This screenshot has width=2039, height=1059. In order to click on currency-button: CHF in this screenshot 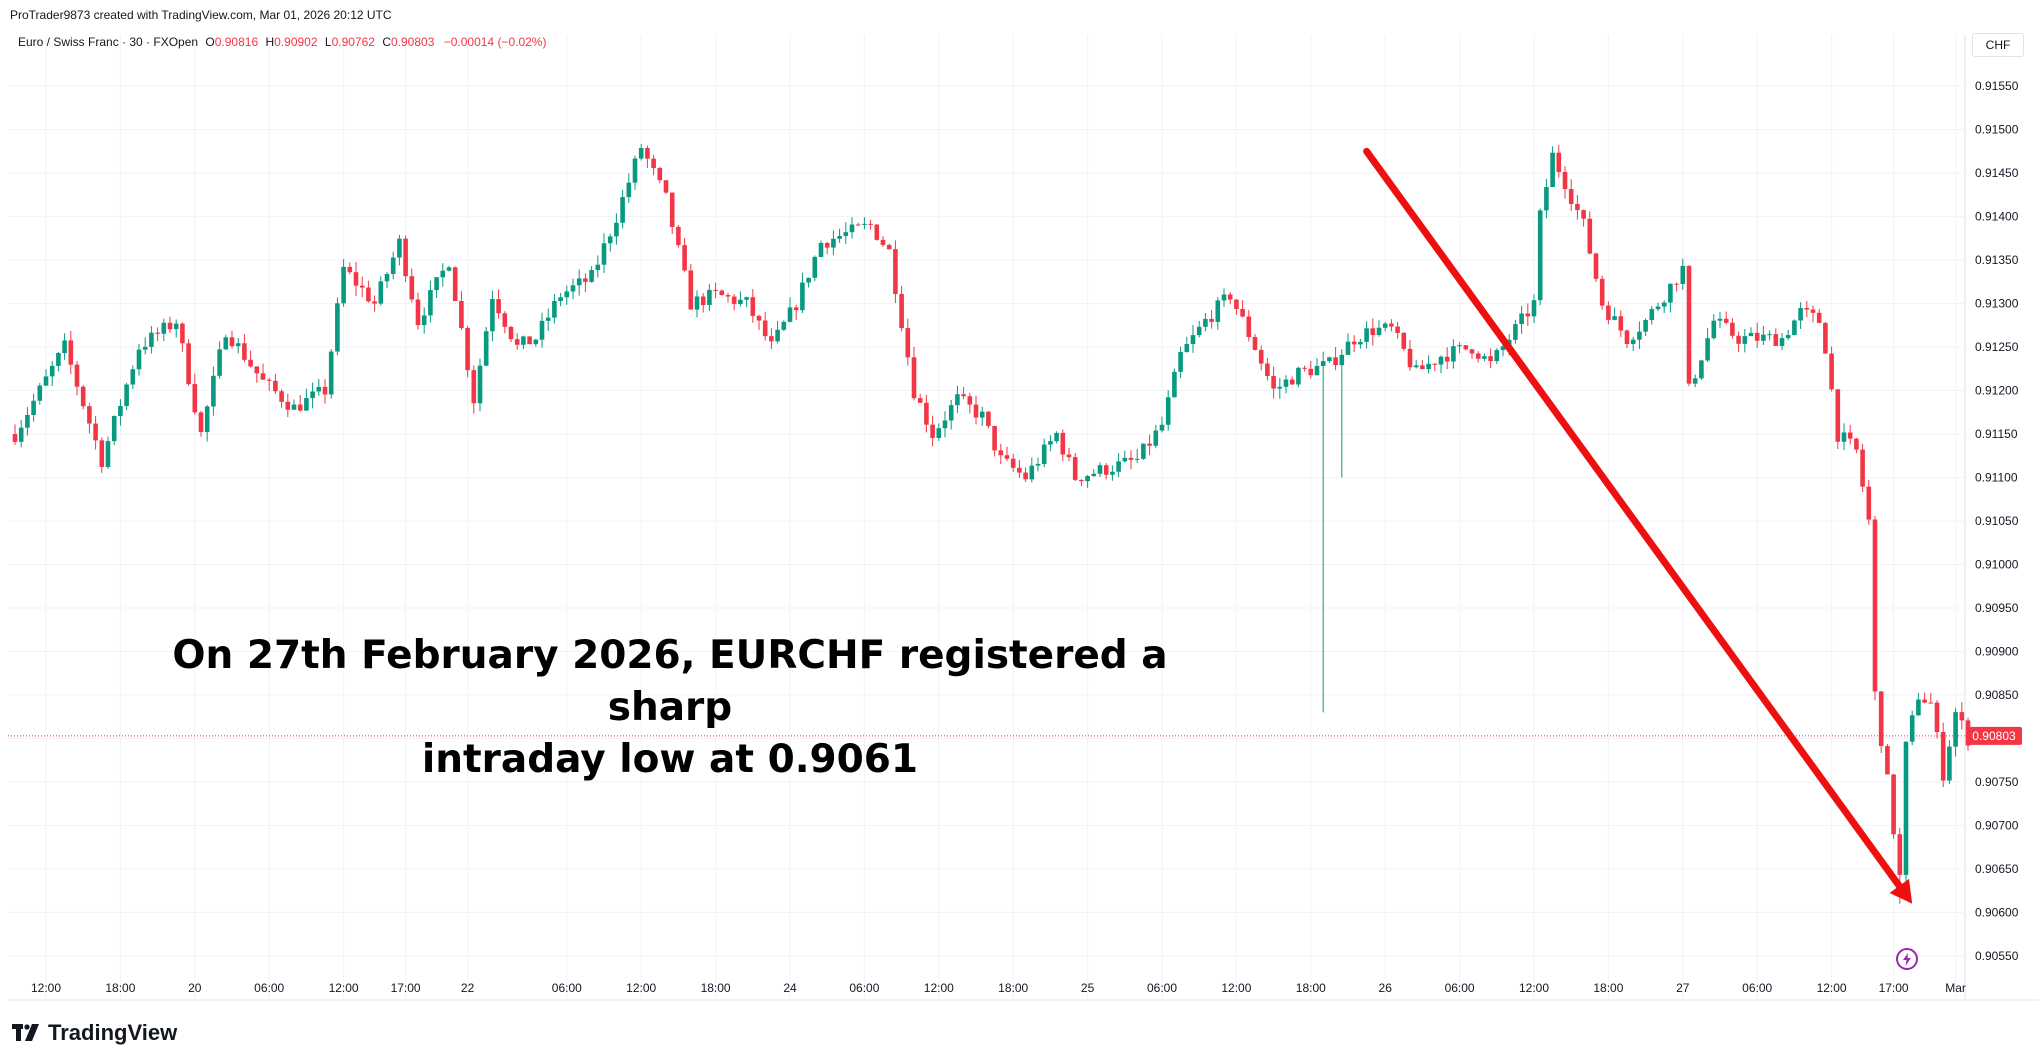, I will do `click(1998, 45)`.